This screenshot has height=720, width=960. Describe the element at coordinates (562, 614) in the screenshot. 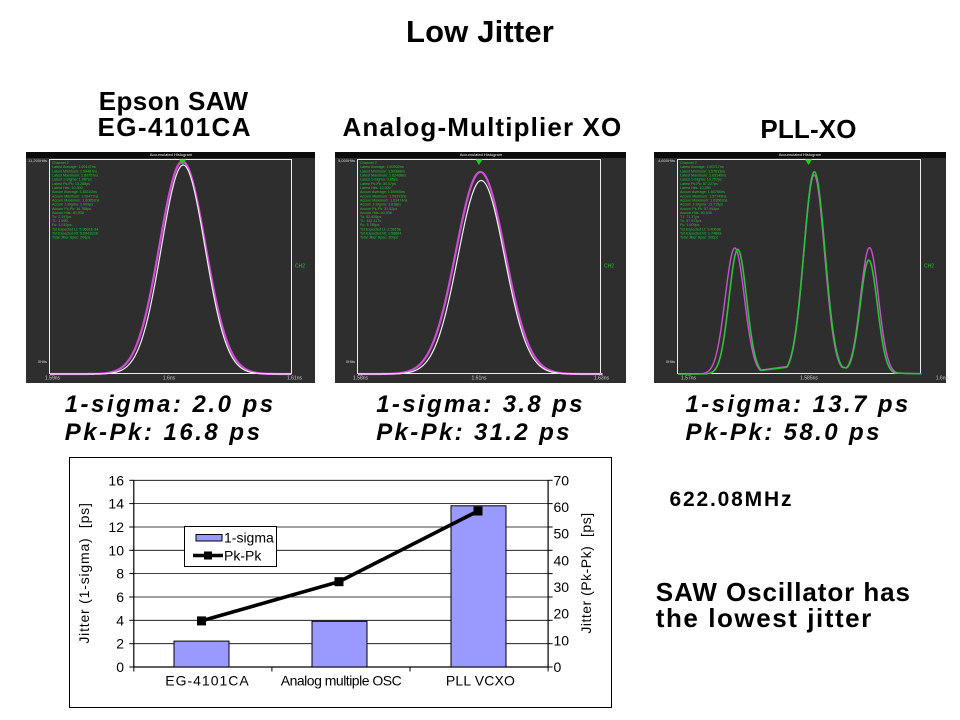

I see `svg-text: 20` at that location.